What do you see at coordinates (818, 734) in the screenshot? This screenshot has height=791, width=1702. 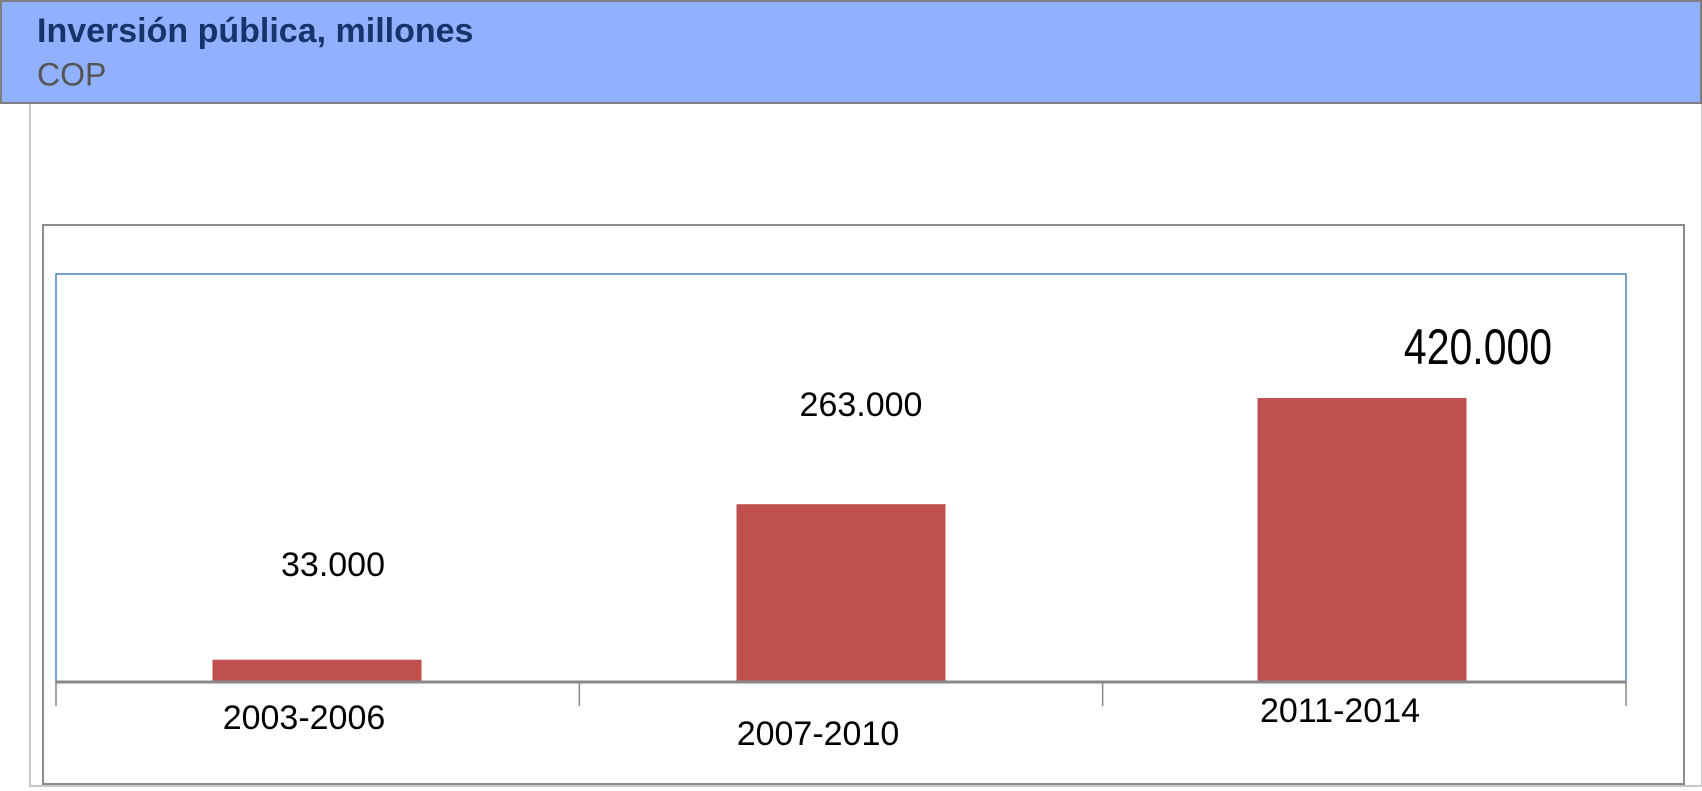 I see `x-tick-label: 2007-2010` at bounding box center [818, 734].